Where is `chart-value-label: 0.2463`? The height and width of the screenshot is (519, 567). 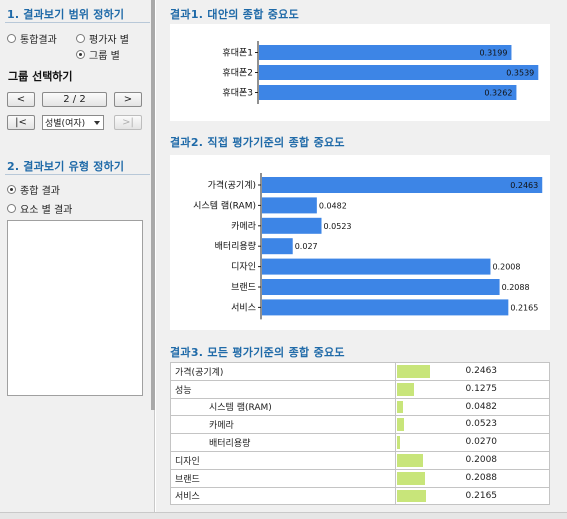
chart-value-label: 0.2463 is located at coordinates (524, 185).